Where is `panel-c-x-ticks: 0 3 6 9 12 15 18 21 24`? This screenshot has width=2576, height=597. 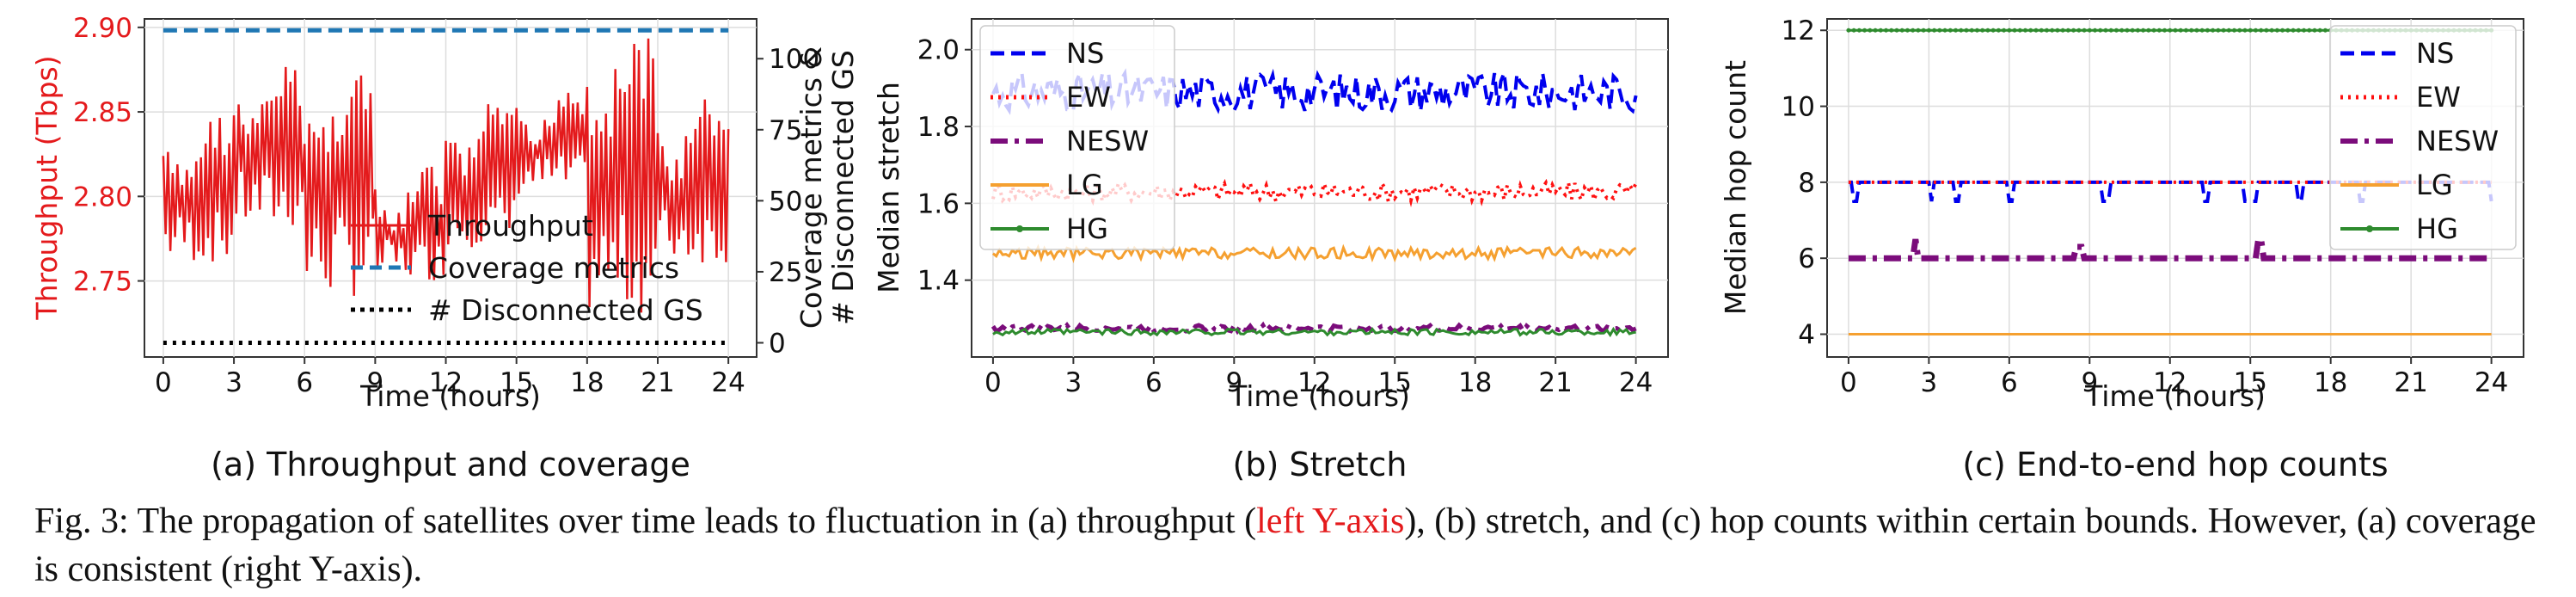
panel-c-x-ticks: 0 3 6 9 12 15 18 21 24 is located at coordinates (2174, 377).